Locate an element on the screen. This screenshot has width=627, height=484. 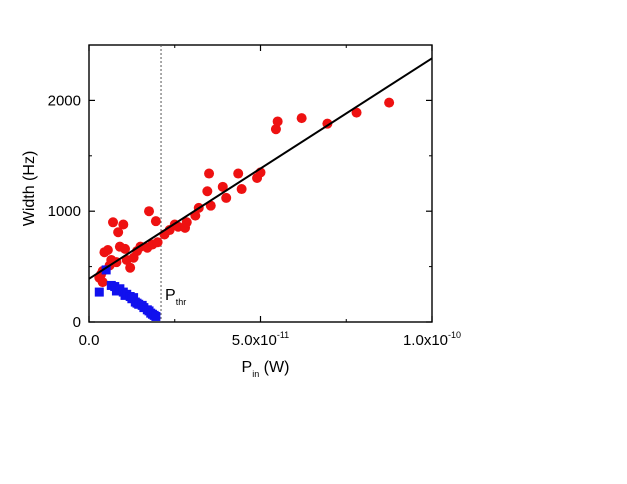
y-tick-label: 1000 is located at coordinates (64, 211).